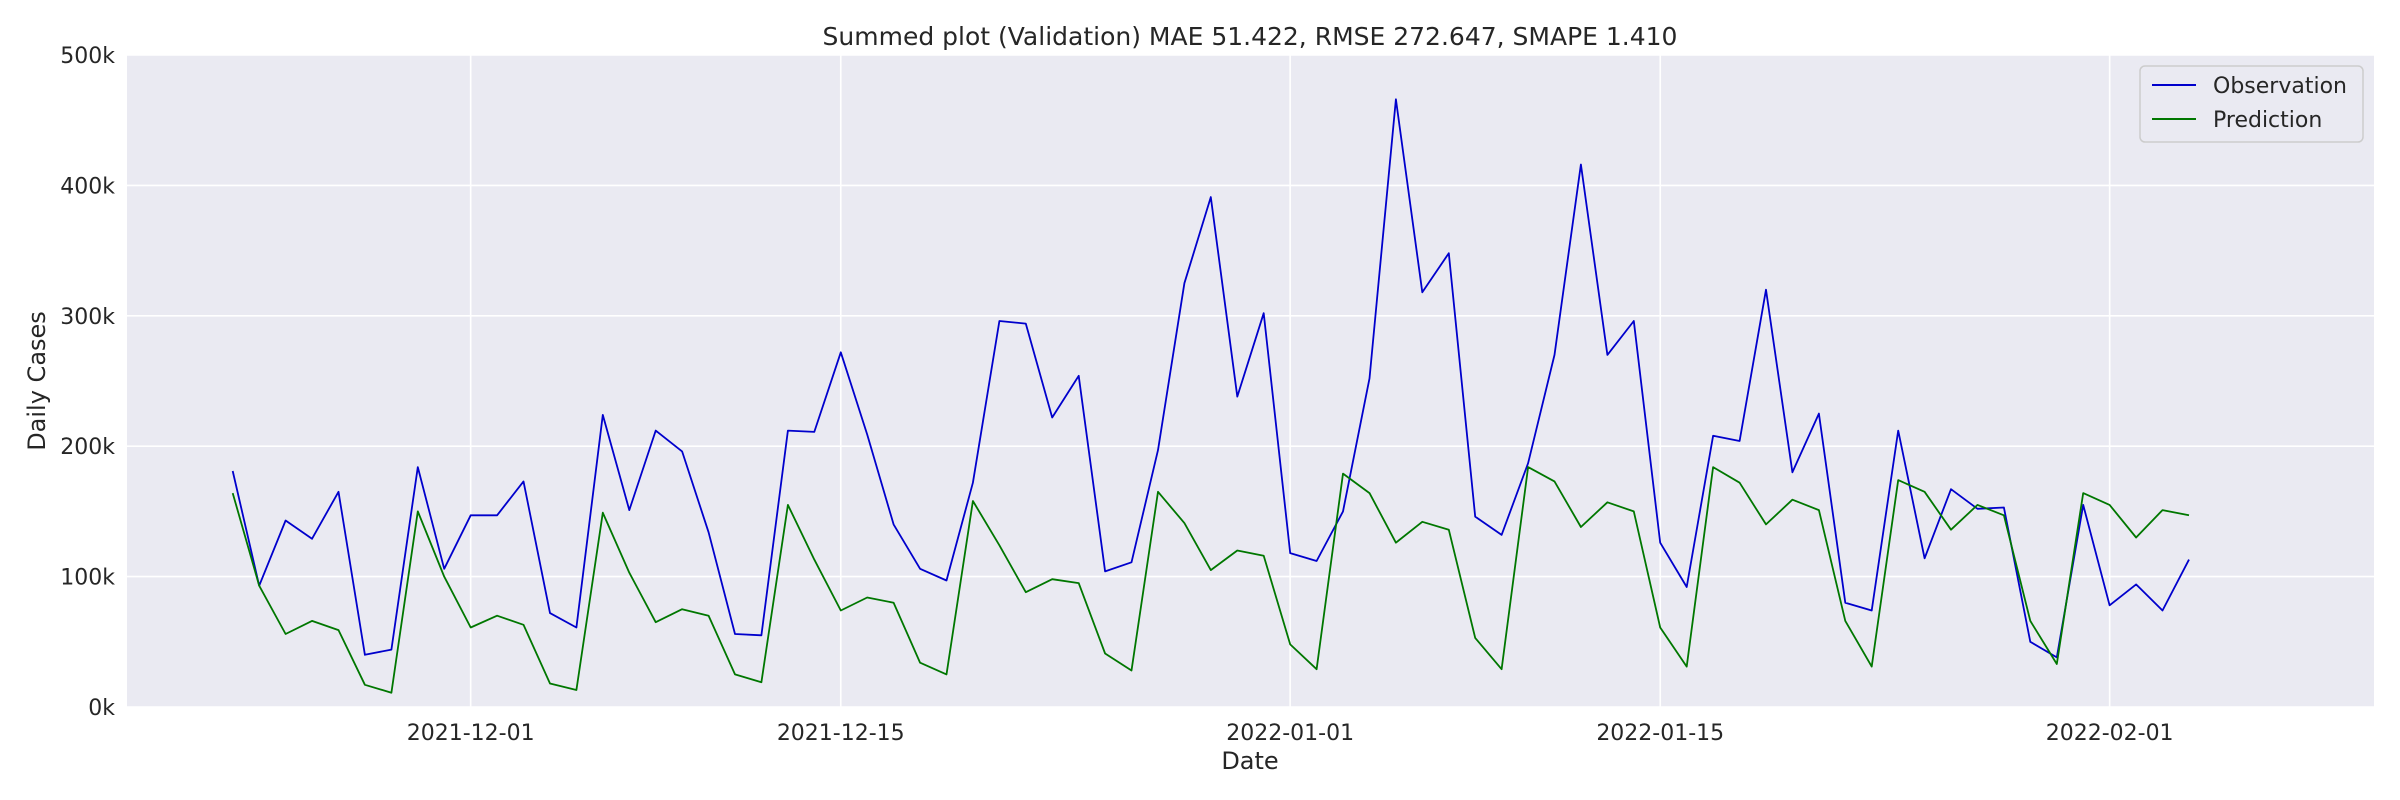 The image size is (2400, 800). I want to click on x-tick-label: 2022-01-01, so click(1290, 733).